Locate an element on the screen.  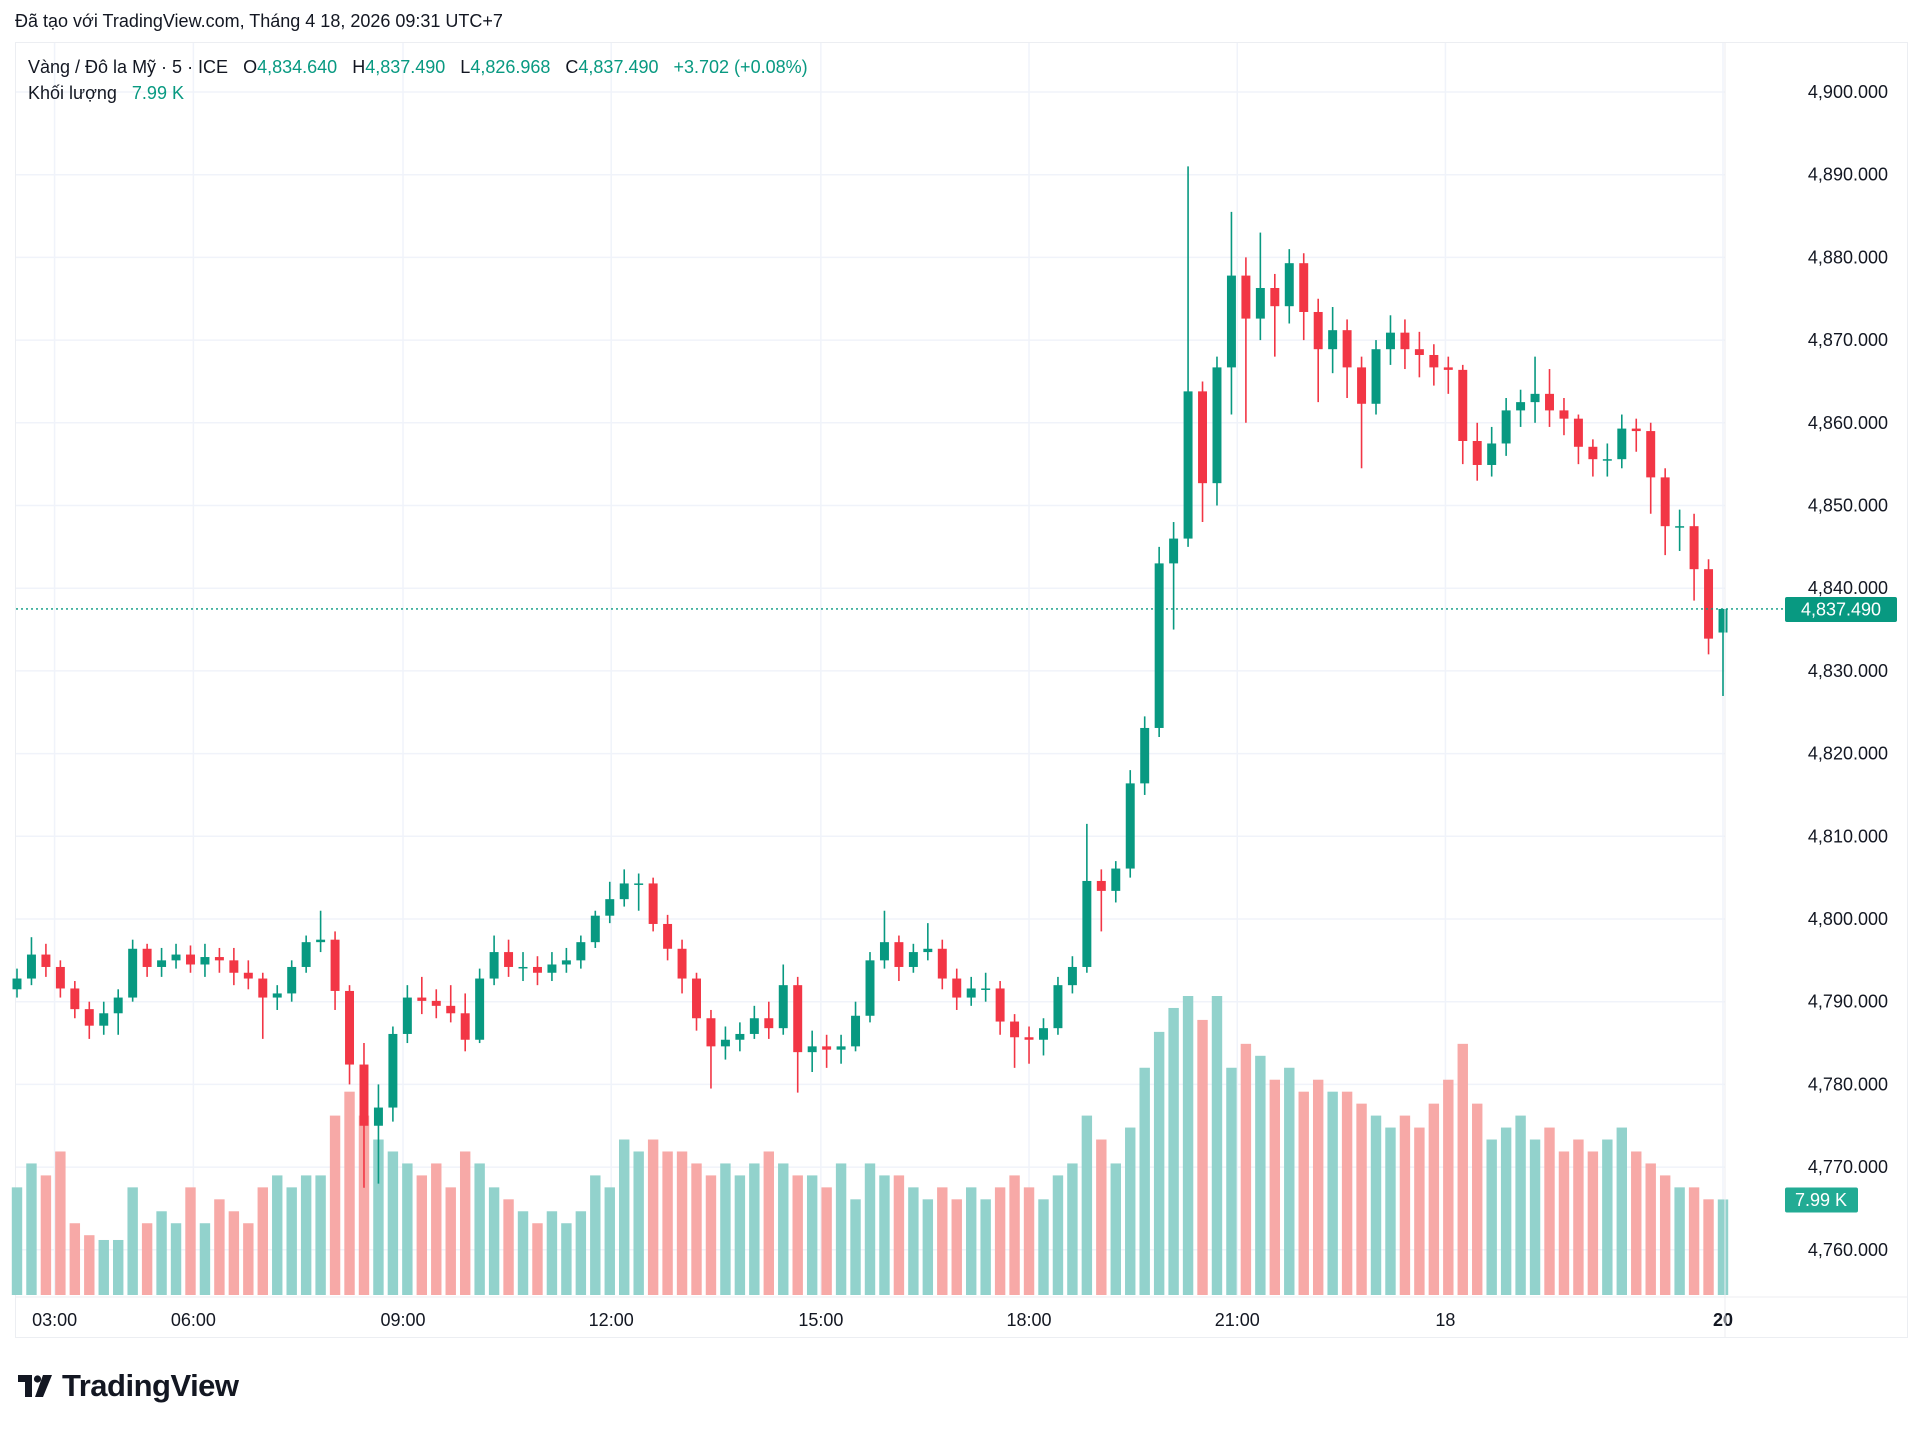
price-axis-label: 4,770.000 is located at coordinates (1848, 1167).